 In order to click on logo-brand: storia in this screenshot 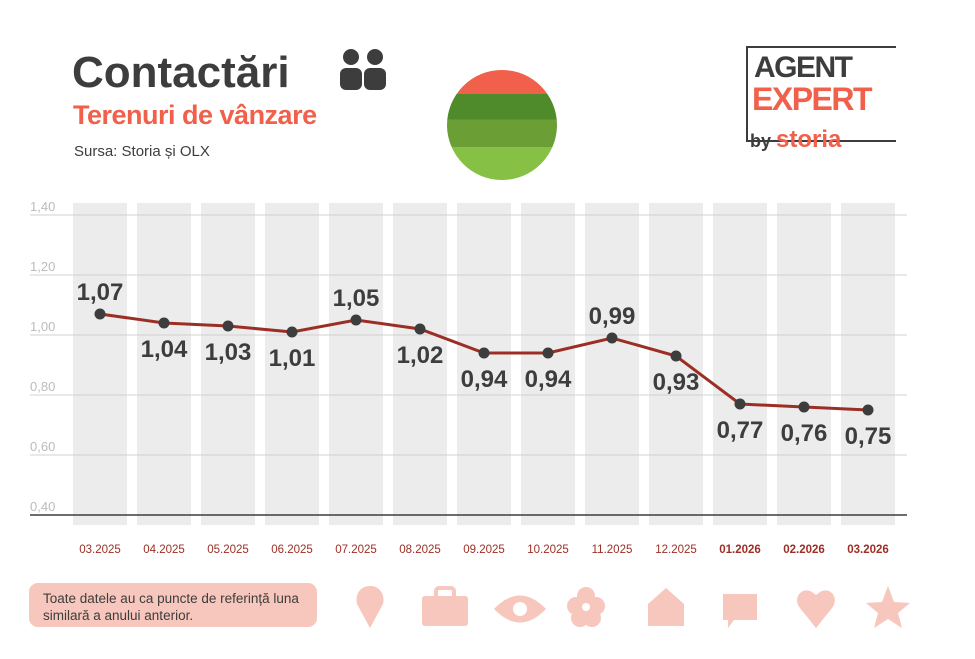, I will do `click(809, 139)`.